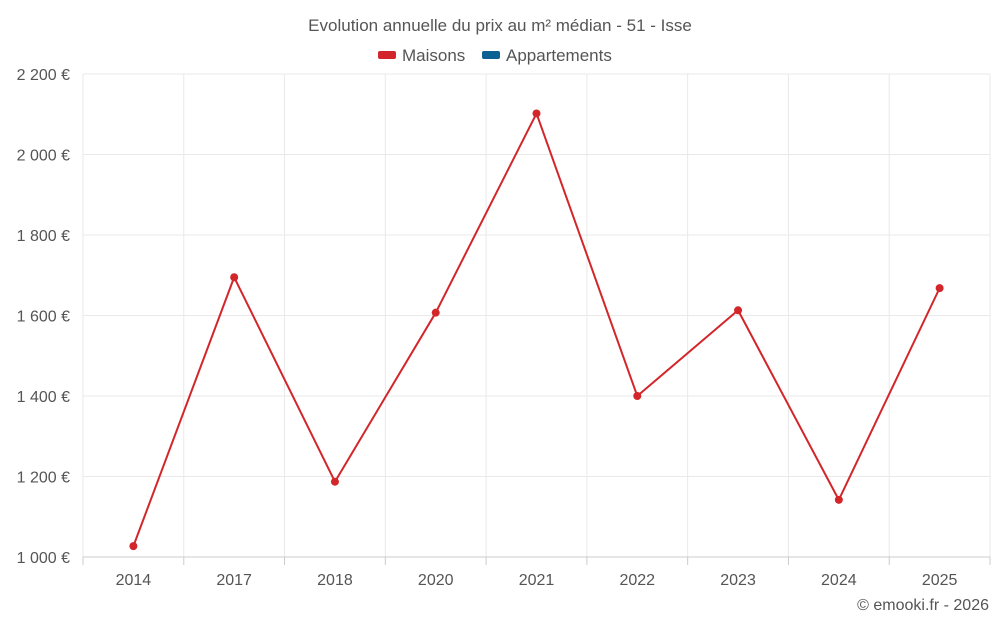 The width and height of the screenshot is (1000, 625). I want to click on legend: Maisons Appartements, so click(495, 55).